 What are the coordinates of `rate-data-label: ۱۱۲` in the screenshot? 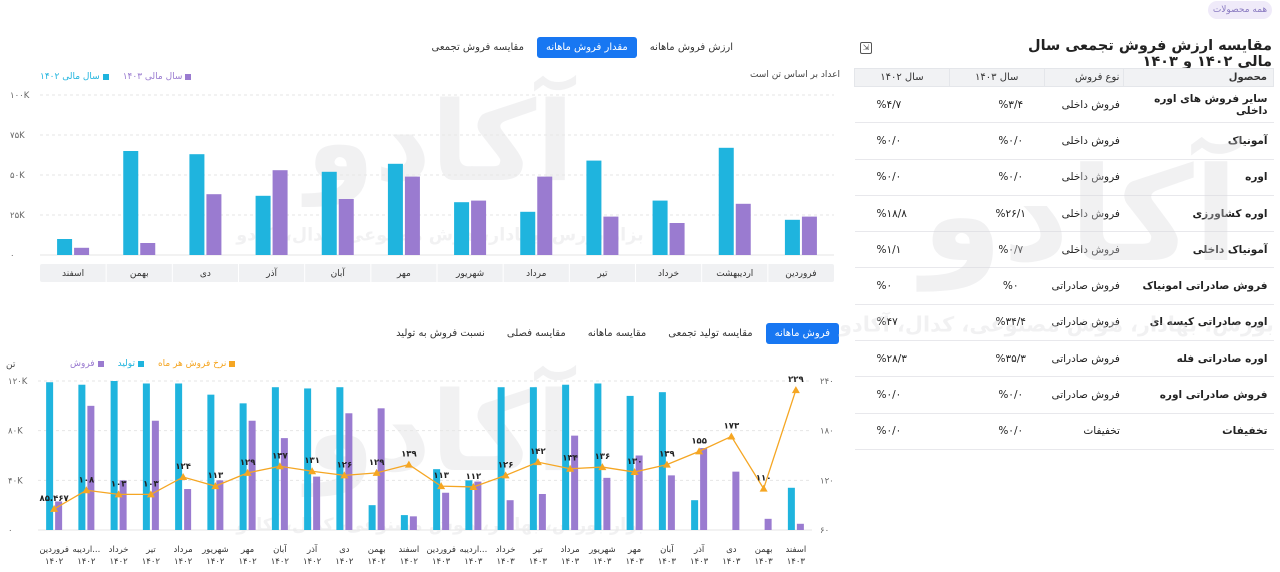 It's located at (474, 477).